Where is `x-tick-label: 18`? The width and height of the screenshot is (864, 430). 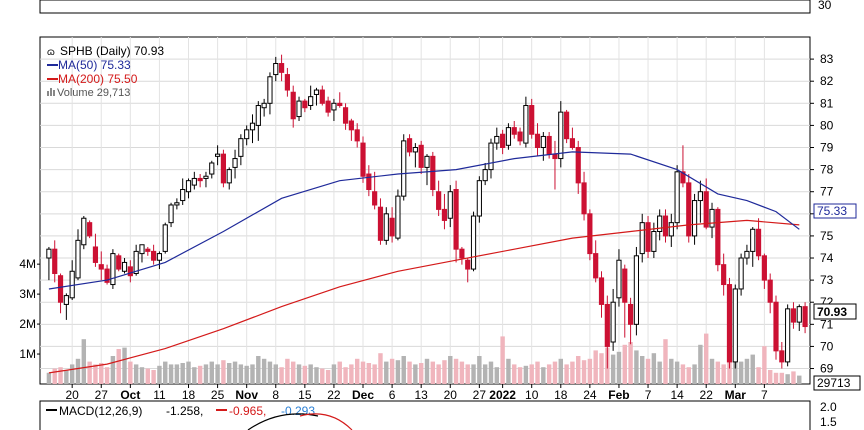 x-tick-label: 18 is located at coordinates (561, 395).